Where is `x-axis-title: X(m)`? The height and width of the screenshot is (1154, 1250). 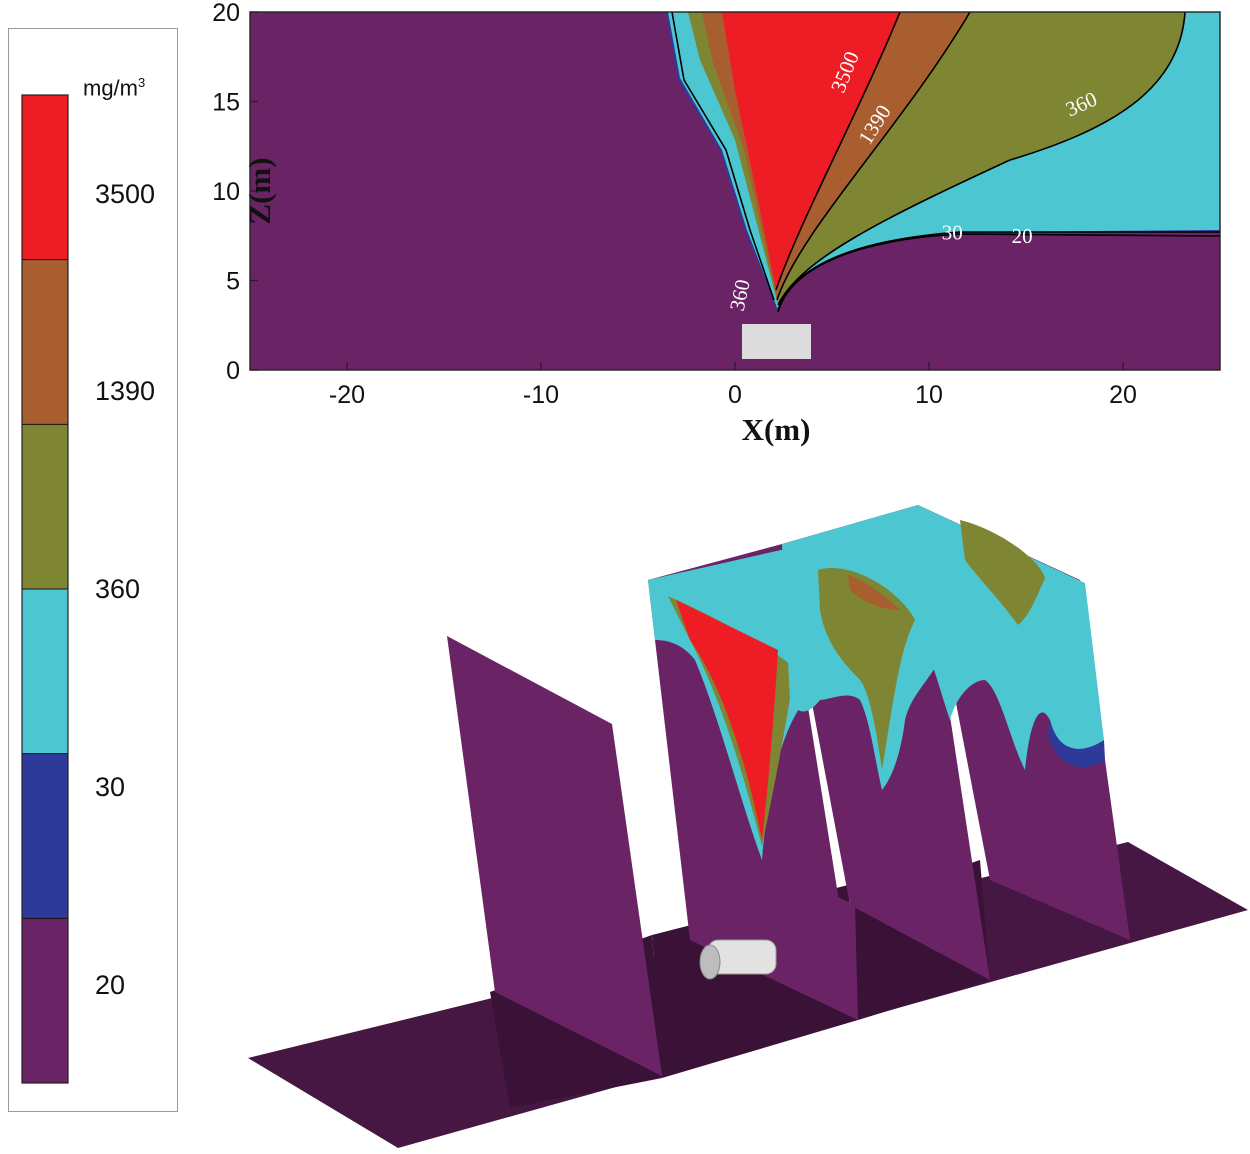
x-axis-title: X(m) is located at coordinates (776, 429).